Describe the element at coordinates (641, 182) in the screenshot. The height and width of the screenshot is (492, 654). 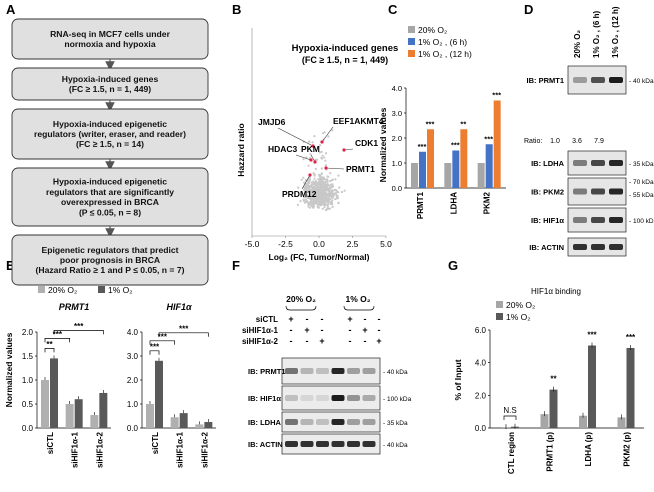
I see `d-kda-marker: - 70 kDa` at that location.